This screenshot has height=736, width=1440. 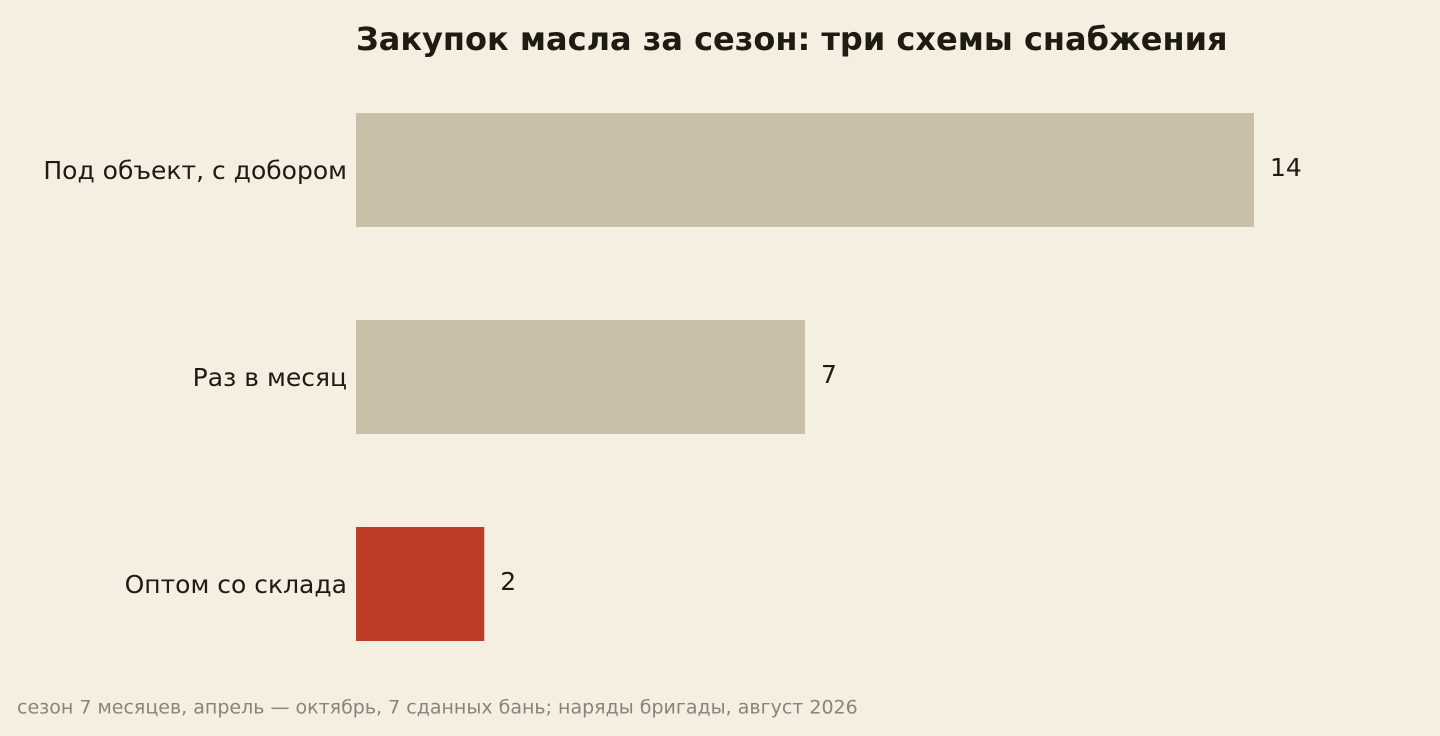 What do you see at coordinates (1286, 167) in the screenshot?
I see `value-label: 14` at bounding box center [1286, 167].